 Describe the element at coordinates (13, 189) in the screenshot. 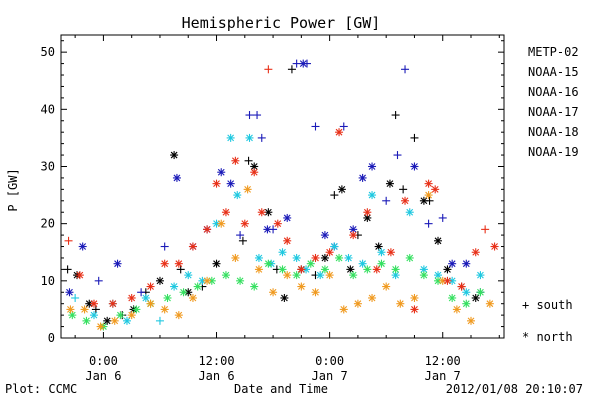

I see `y-axis-label: P [GW]` at that location.